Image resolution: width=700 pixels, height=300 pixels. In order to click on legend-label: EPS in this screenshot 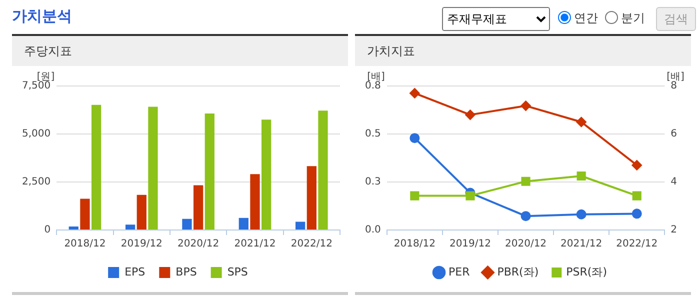, I will do `click(135, 271)`.